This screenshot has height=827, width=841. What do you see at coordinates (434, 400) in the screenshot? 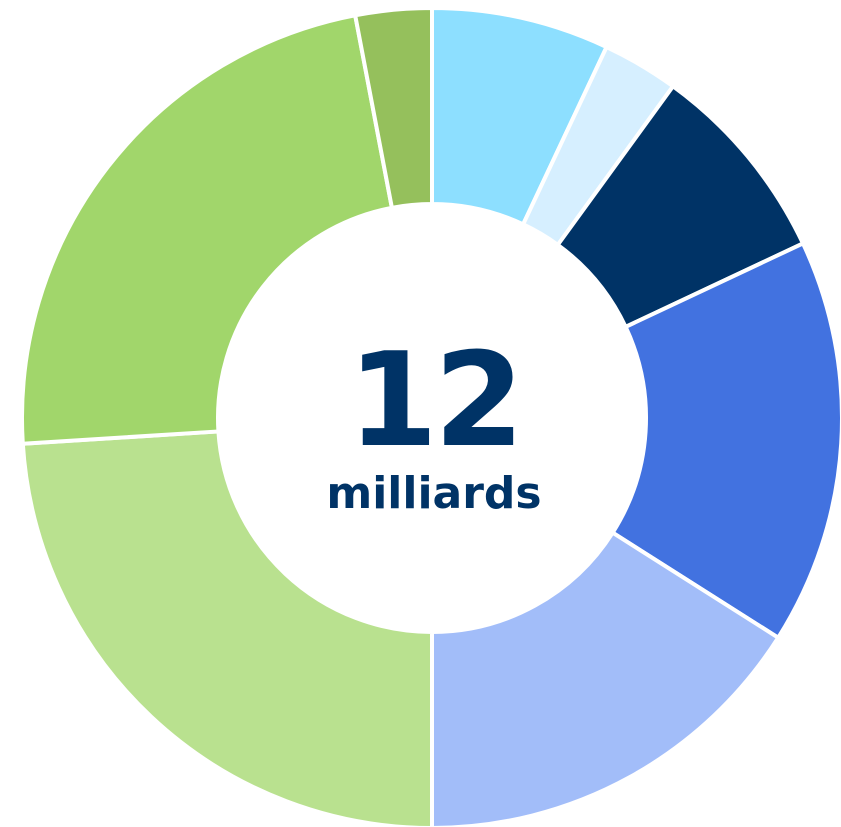
I see `center-value: 12` at bounding box center [434, 400].